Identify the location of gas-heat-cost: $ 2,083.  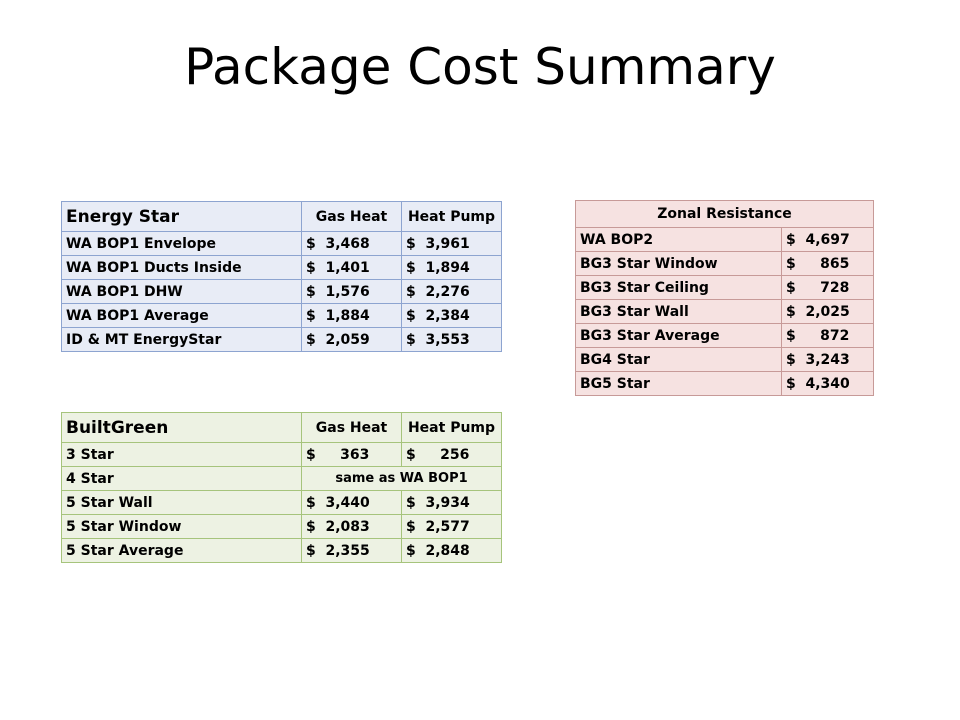
(351, 526).